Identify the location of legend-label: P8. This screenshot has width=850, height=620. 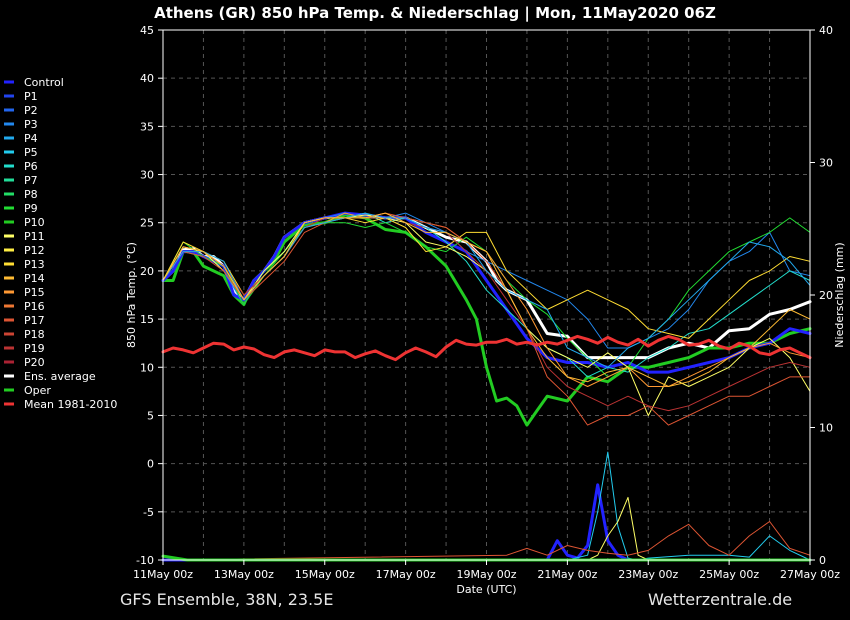
(31, 194).